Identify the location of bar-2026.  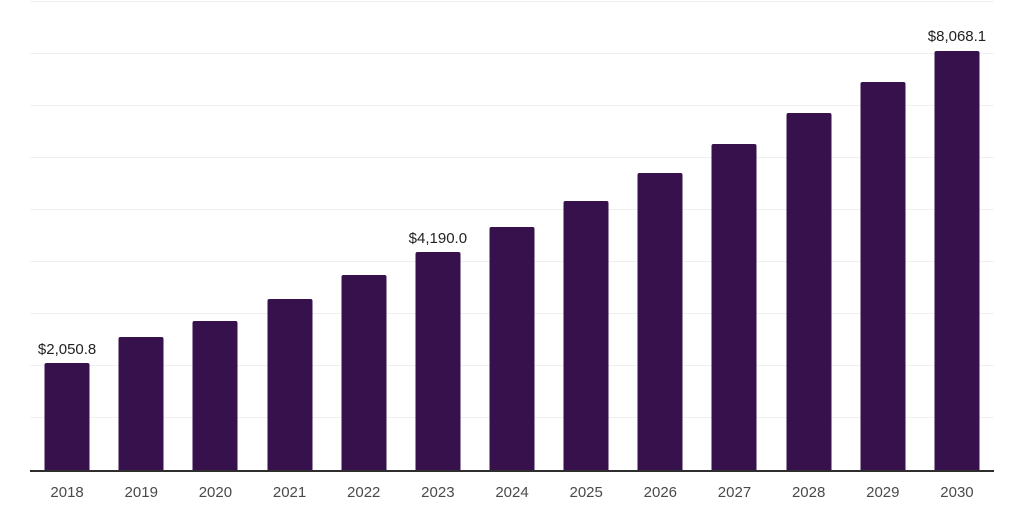
(660, 321).